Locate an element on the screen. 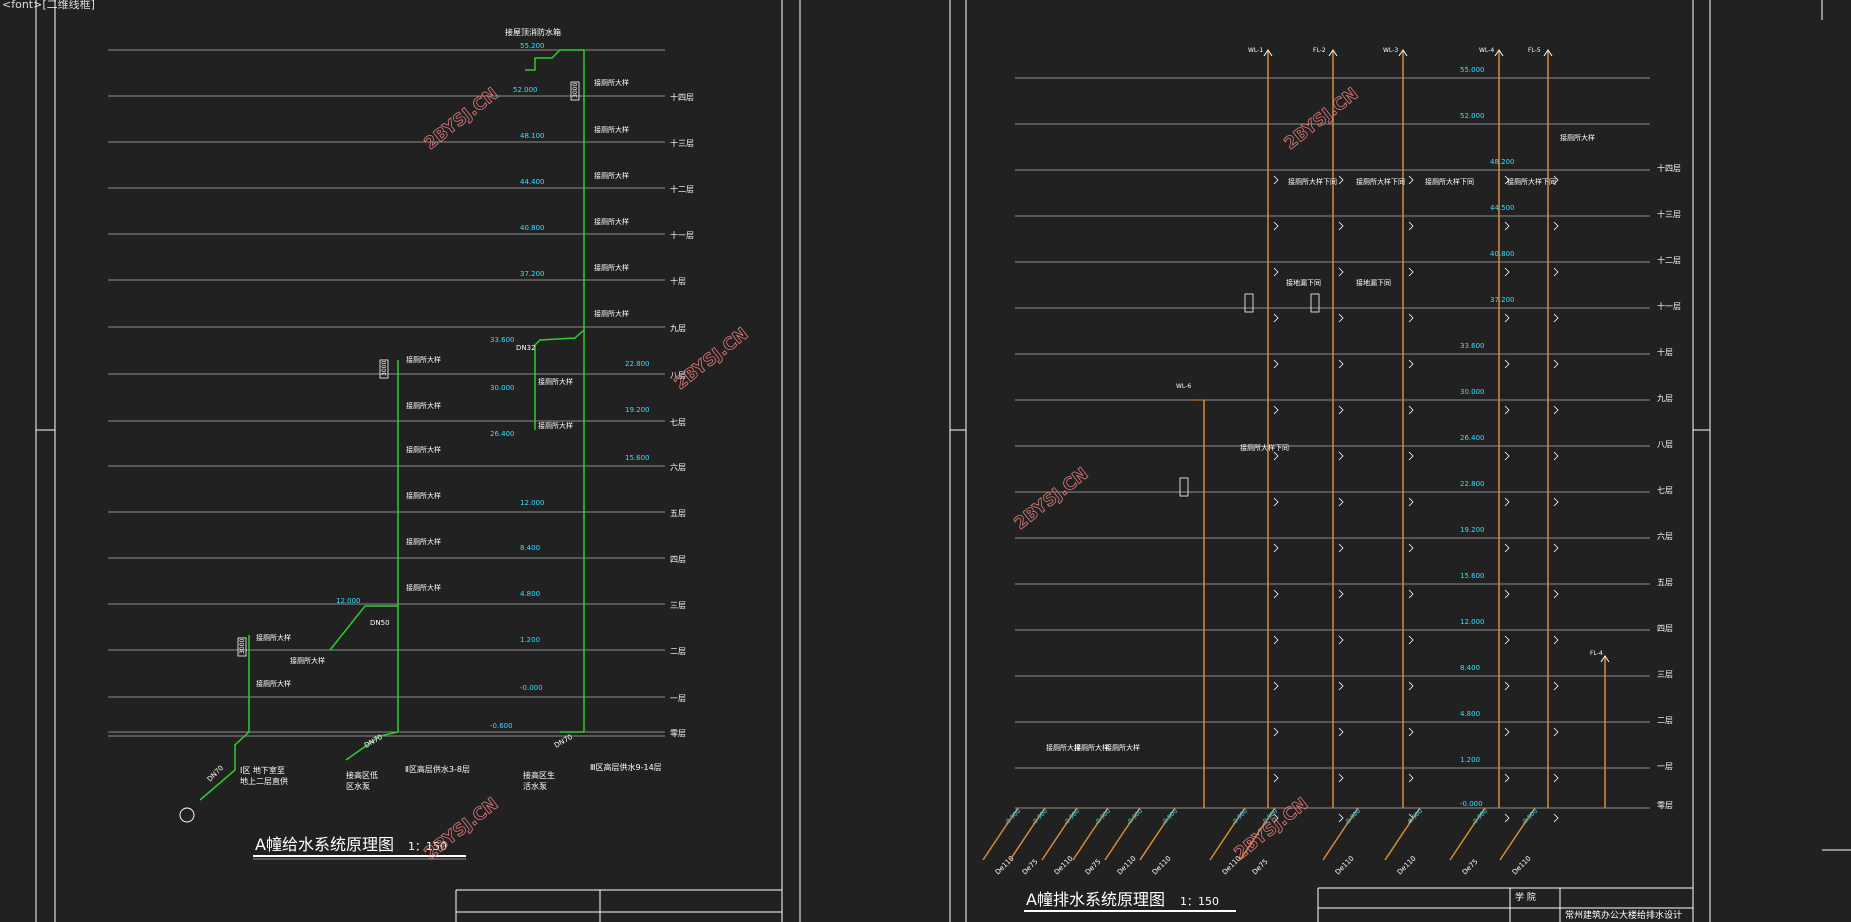  floor-label: 十一层 is located at coordinates (682, 235).